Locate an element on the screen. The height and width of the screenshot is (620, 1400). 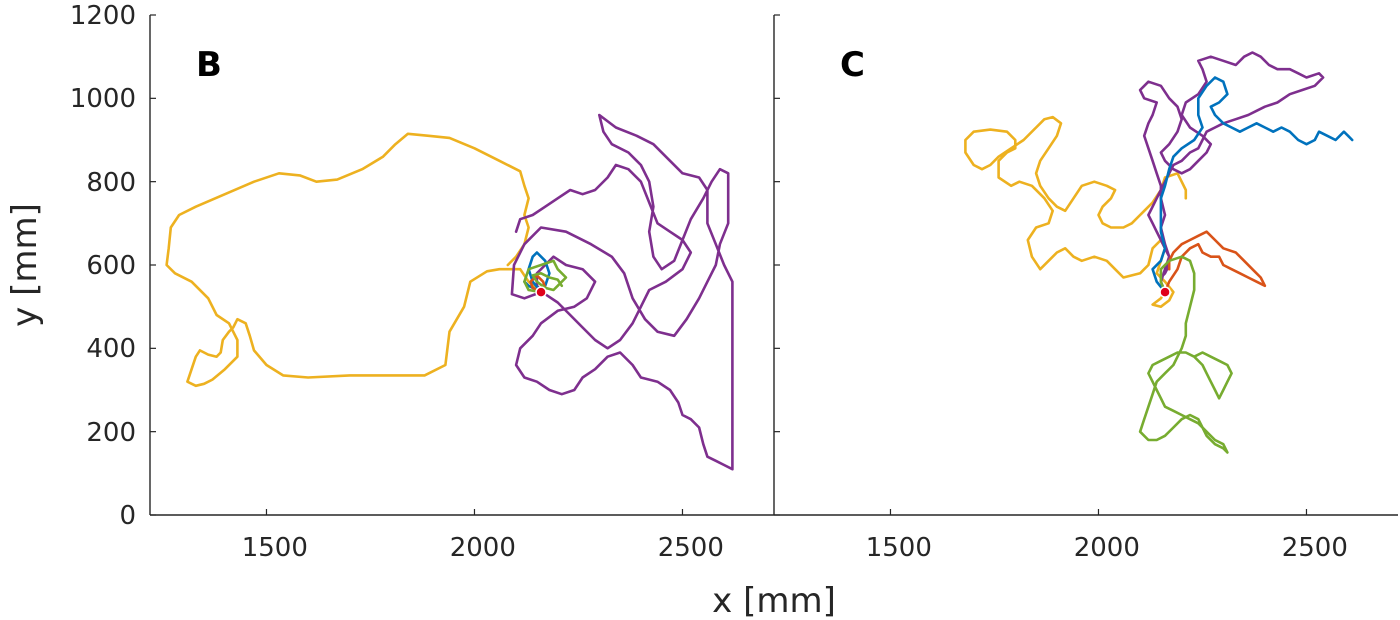
panel-c-purple-track is located at coordinates (1231, 172).